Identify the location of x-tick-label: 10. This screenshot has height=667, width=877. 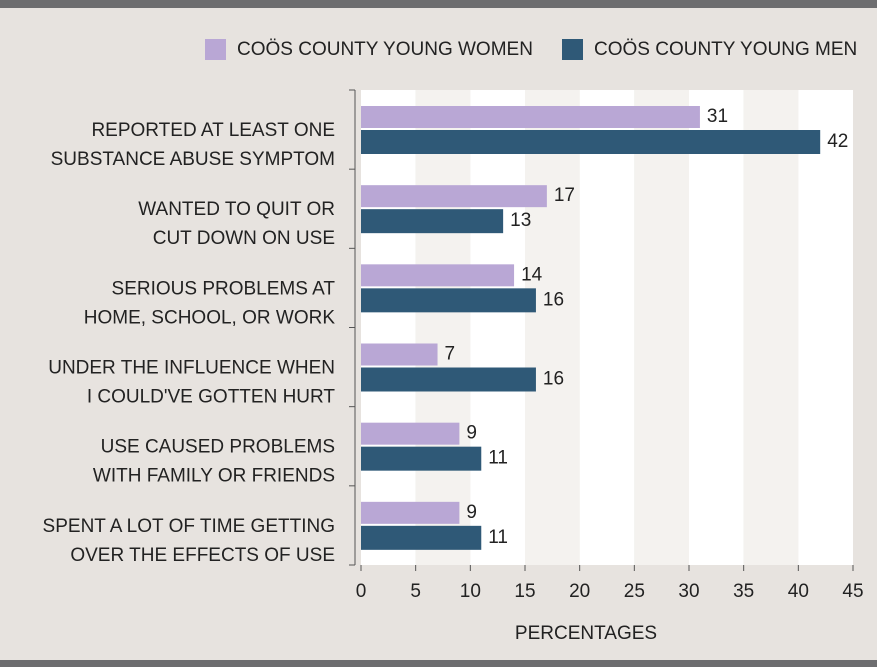
(470, 591).